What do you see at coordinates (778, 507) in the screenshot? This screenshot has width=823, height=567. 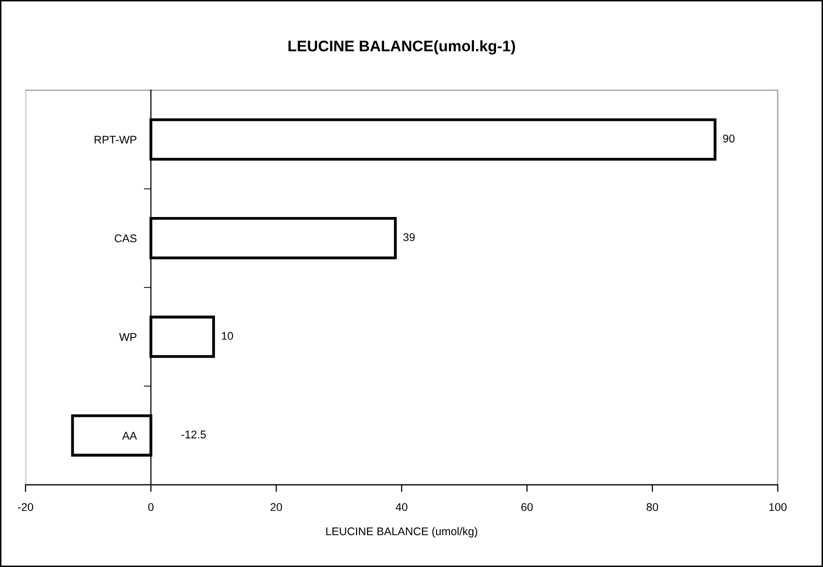 I see `x-tick-label: 100` at bounding box center [778, 507].